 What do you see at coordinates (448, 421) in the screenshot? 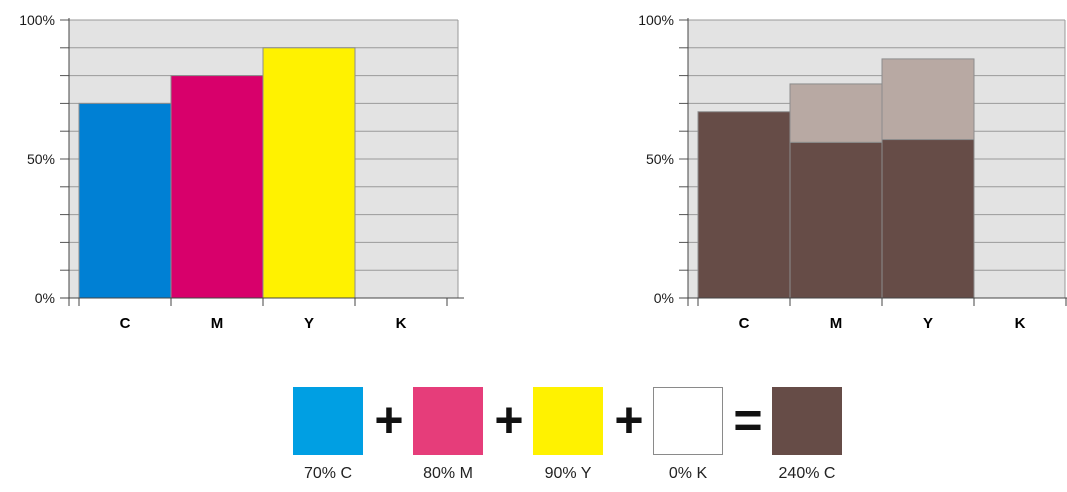
I see `swatch-80-m` at bounding box center [448, 421].